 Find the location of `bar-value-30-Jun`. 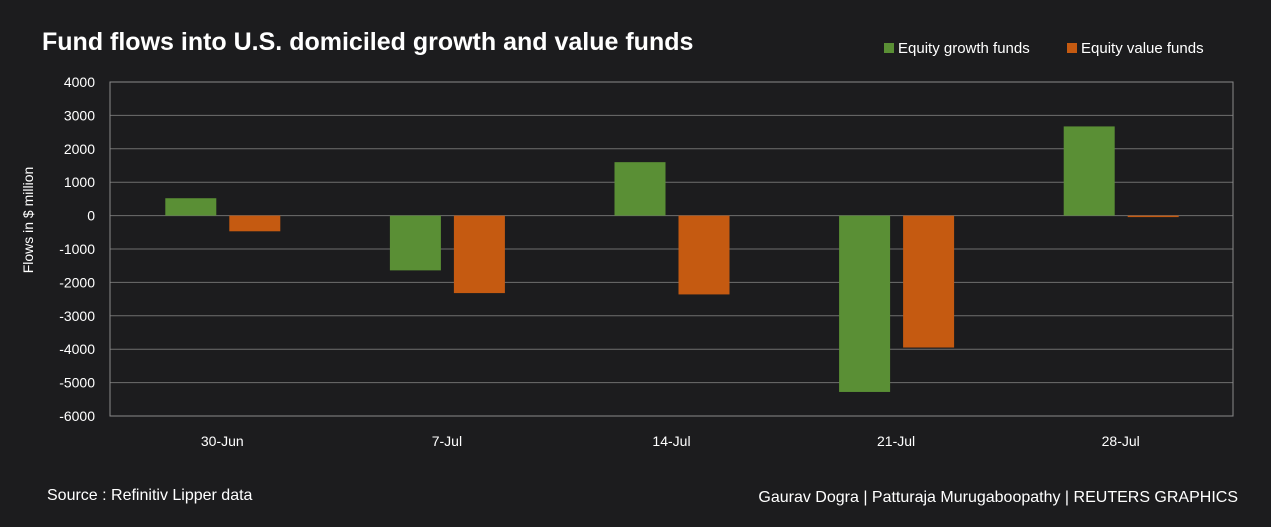

bar-value-30-Jun is located at coordinates (255, 223).